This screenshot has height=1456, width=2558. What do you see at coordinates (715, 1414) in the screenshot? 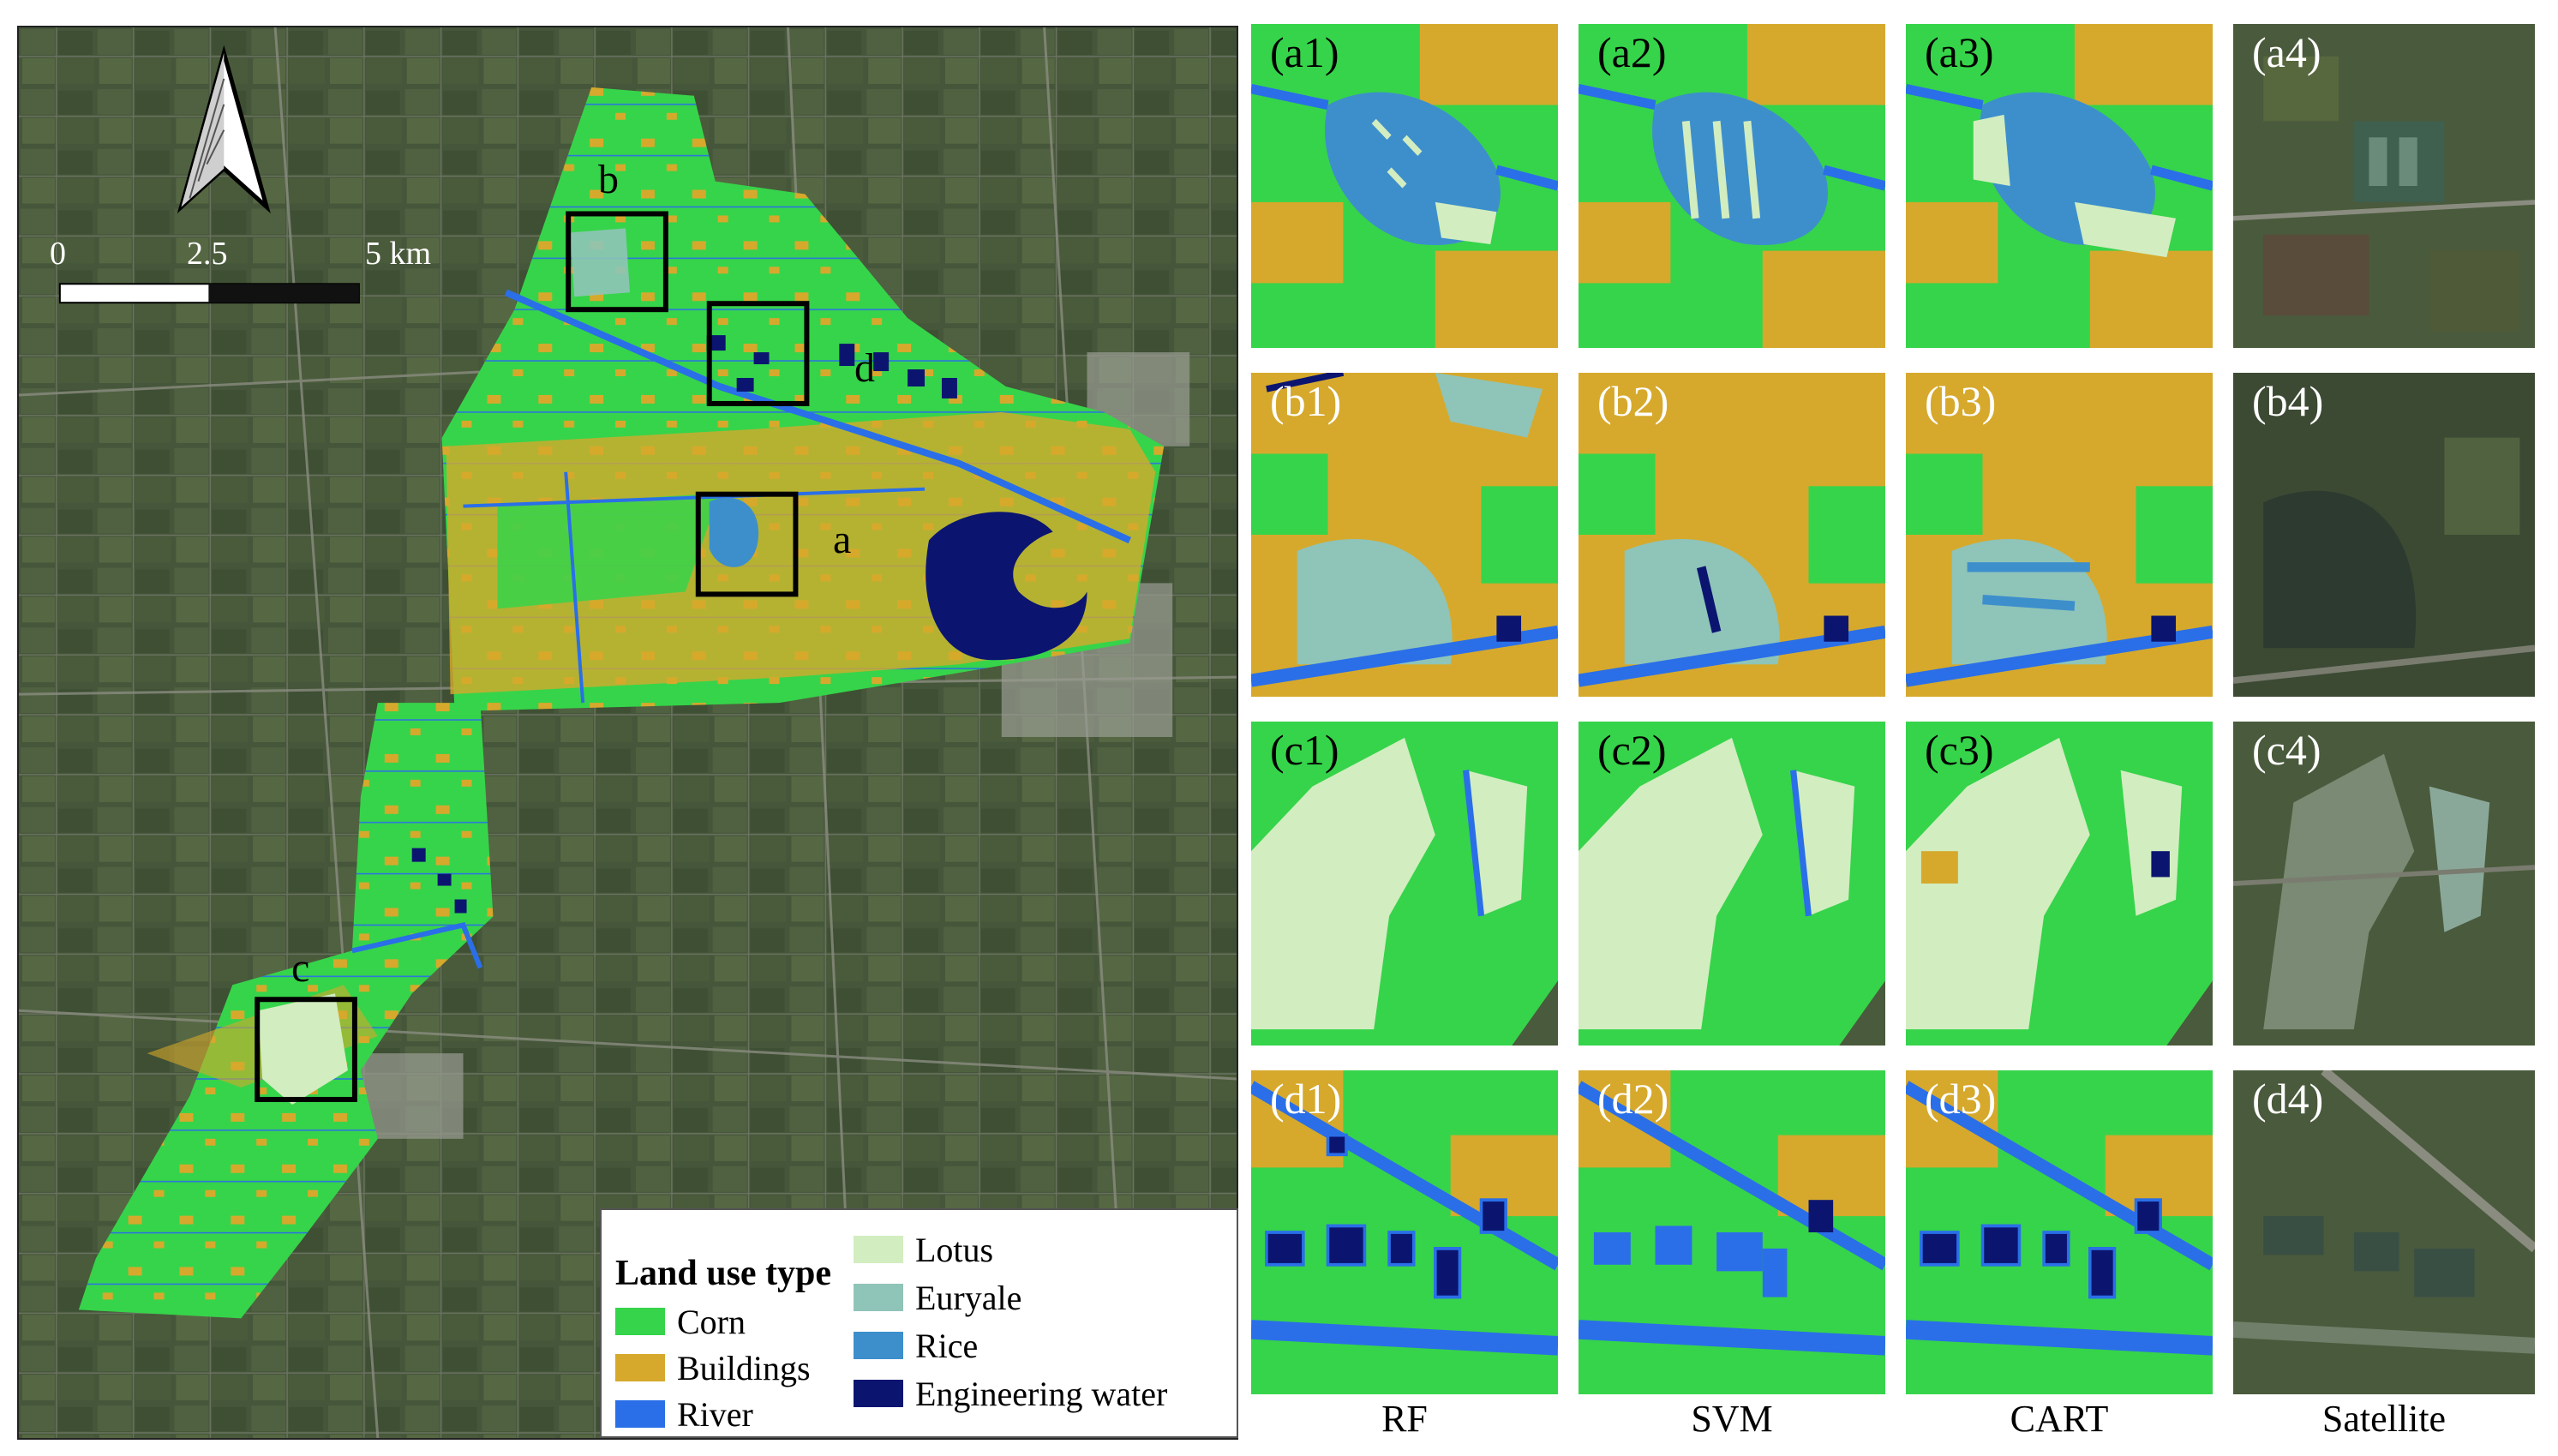
I see `legend-label: River` at bounding box center [715, 1414].